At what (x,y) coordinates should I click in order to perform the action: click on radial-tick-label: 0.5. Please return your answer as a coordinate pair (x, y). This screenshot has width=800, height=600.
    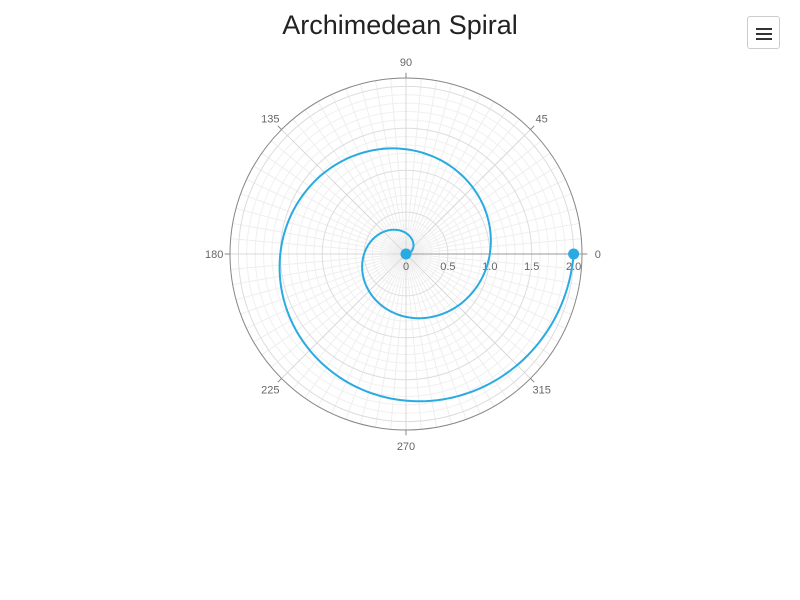
    Looking at the image, I should click on (447, 267).